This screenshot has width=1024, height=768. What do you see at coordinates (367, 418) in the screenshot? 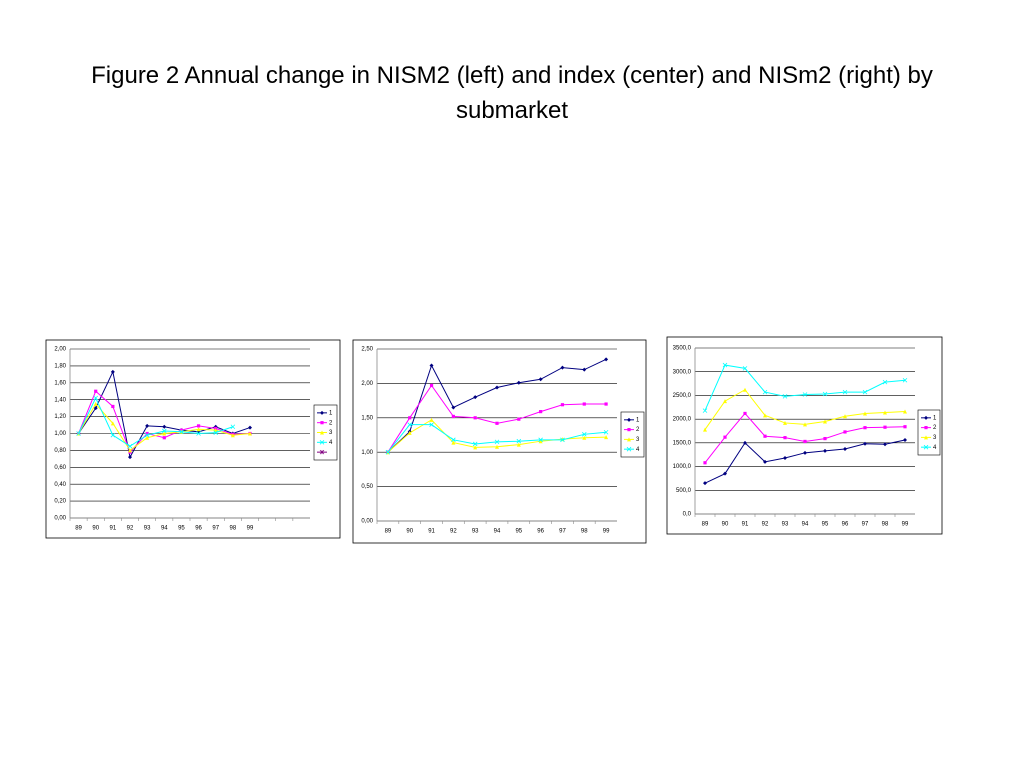
I see `y-tick-label: 1,50` at bounding box center [367, 418].